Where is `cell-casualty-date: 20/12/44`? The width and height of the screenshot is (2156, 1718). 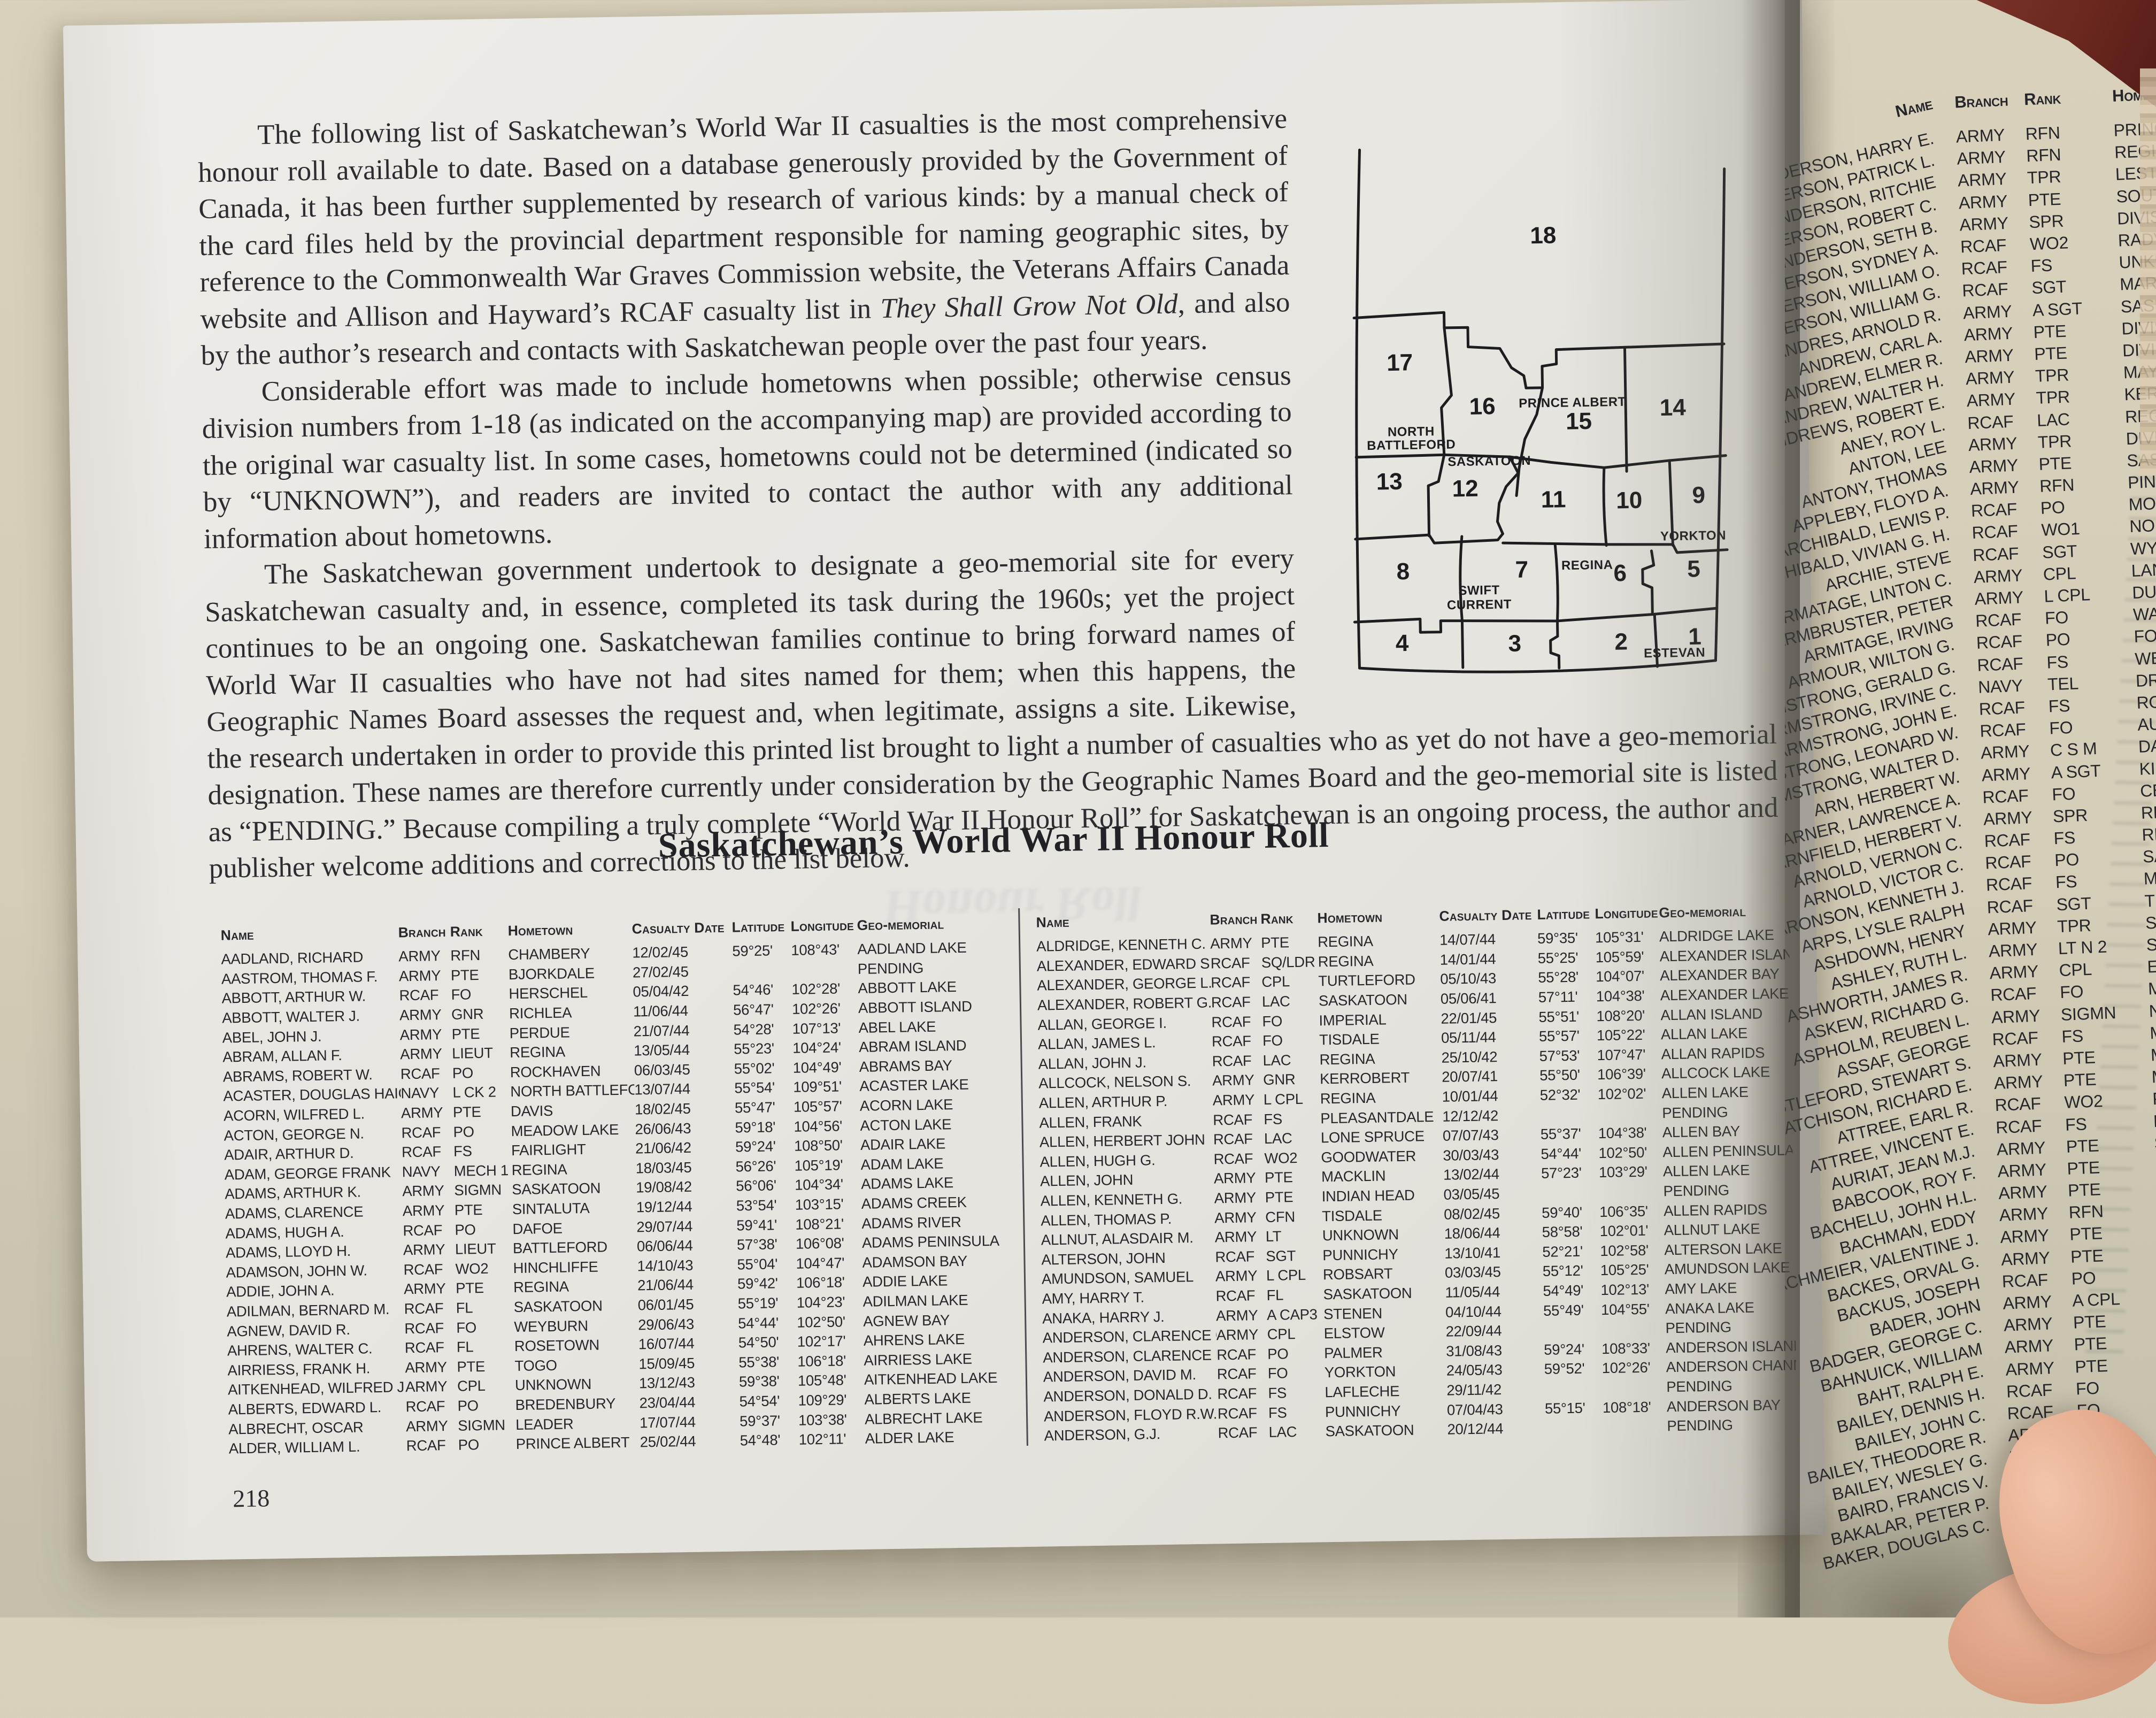 cell-casualty-date: 20/12/44 is located at coordinates (1475, 1429).